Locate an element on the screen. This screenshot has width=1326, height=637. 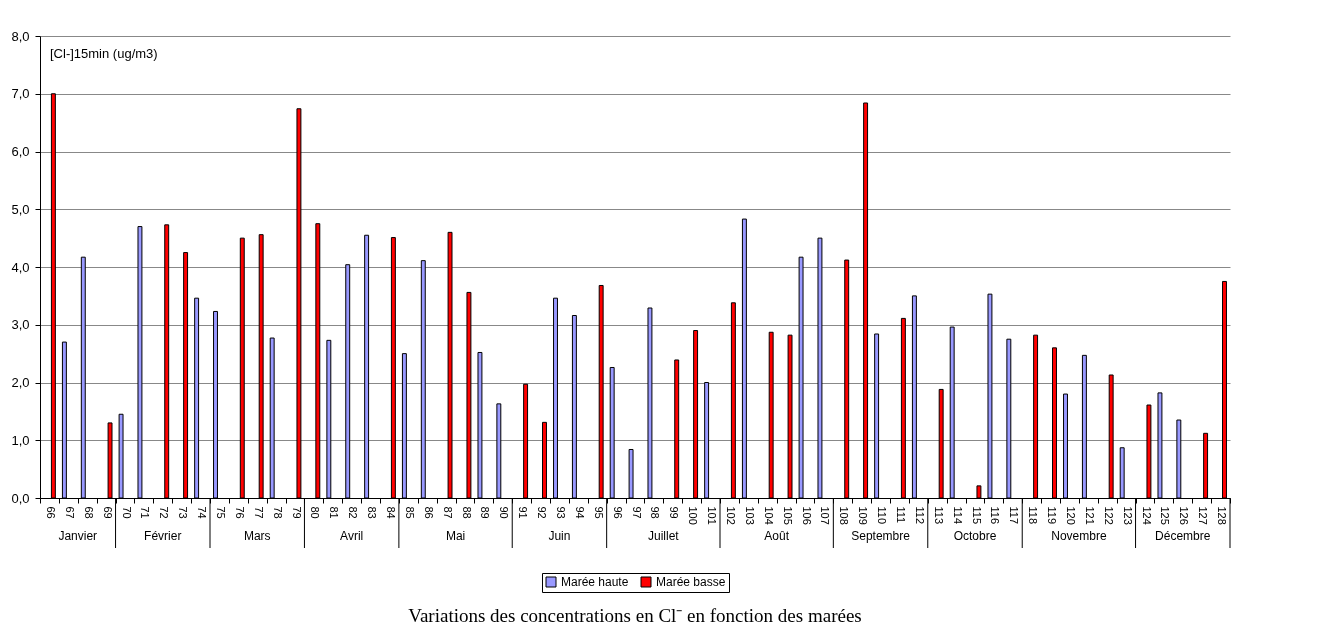
x-tick-label: 107 is located at coordinates (825, 515).